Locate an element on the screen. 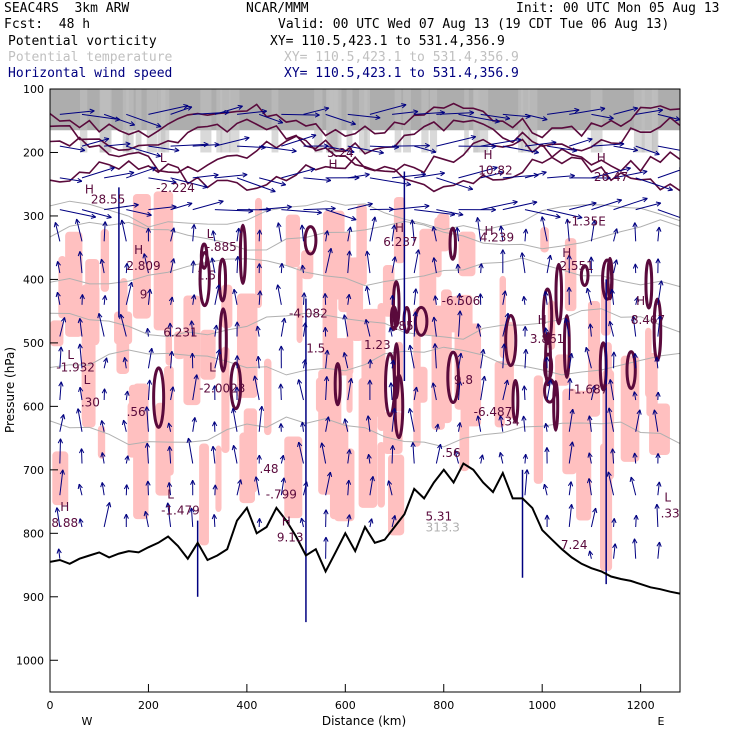 The width and height of the screenshot is (740, 740). x-tick-label: 1000 is located at coordinates (542, 705).